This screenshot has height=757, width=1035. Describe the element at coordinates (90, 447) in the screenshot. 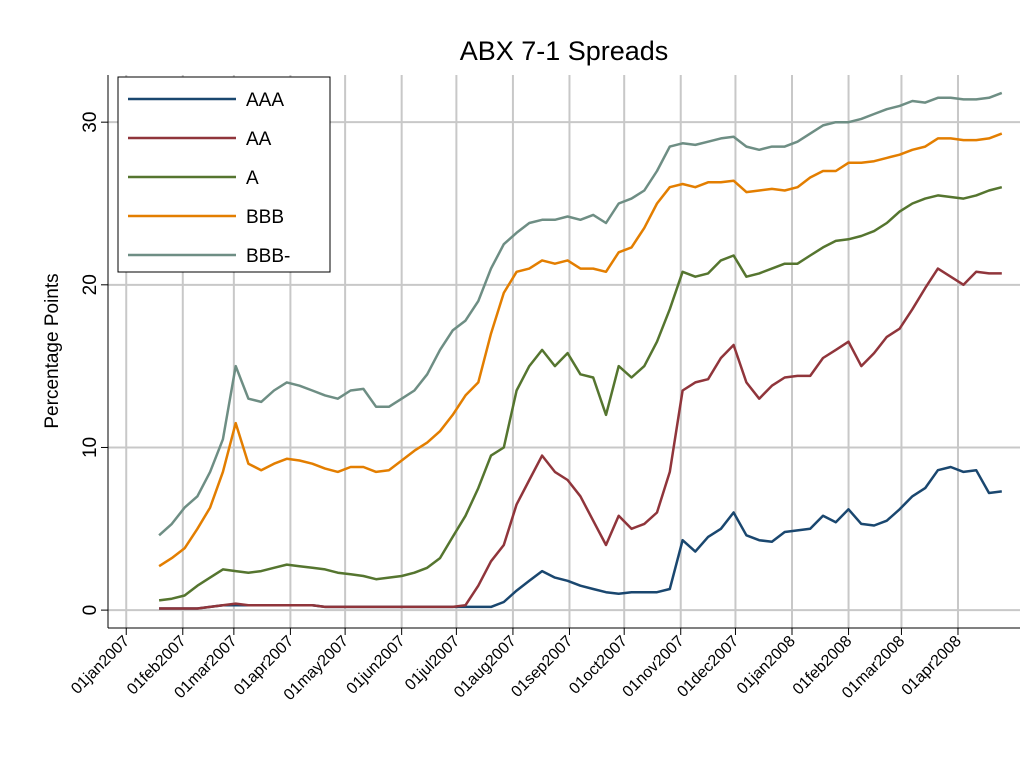

I see `y-tick-label: 10` at that location.